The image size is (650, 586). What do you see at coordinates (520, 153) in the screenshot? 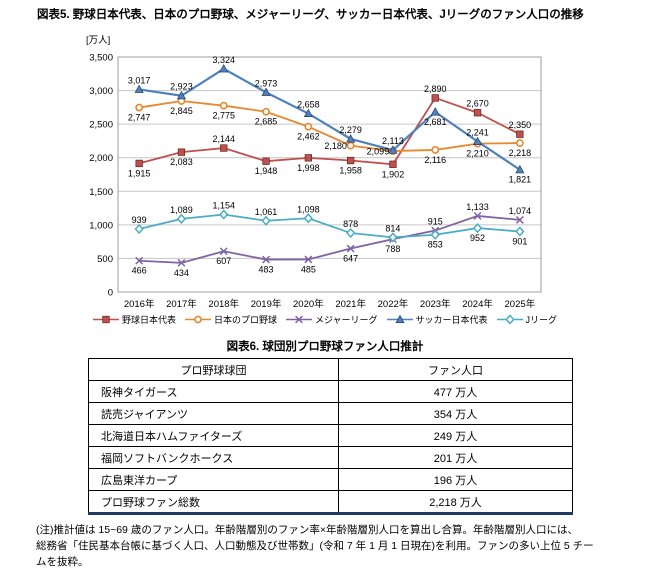
I see `data-label: 2,218` at bounding box center [520, 153].